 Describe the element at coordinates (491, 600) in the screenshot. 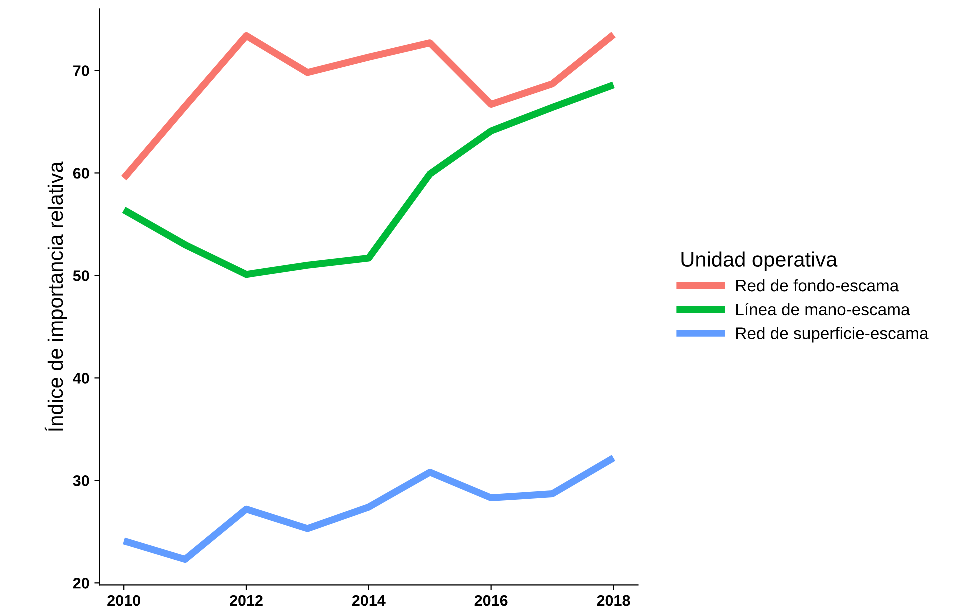

I see `x-tick-label: 2016` at that location.